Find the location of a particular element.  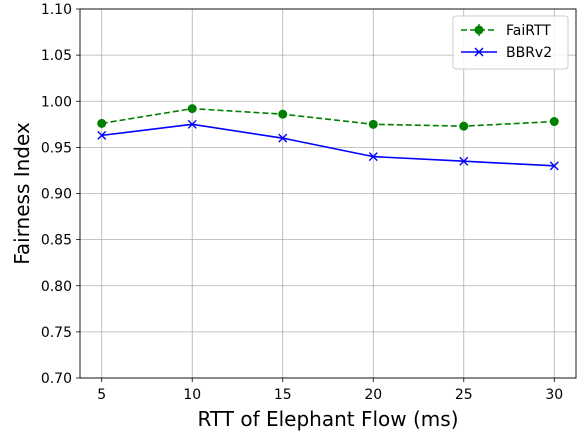

x-tick-label: 20 is located at coordinates (373, 395).